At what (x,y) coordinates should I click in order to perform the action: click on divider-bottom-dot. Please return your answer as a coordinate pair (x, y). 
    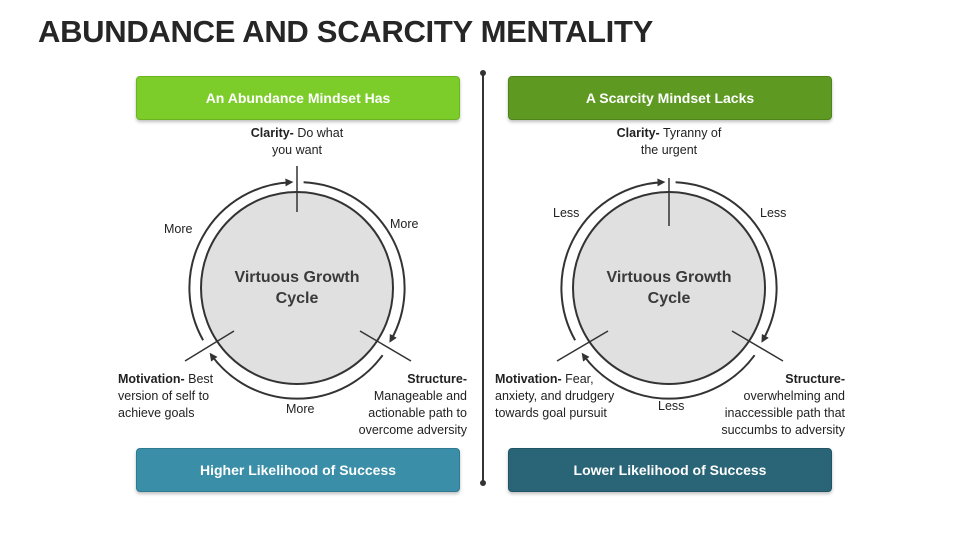
    Looking at the image, I should click on (483, 483).